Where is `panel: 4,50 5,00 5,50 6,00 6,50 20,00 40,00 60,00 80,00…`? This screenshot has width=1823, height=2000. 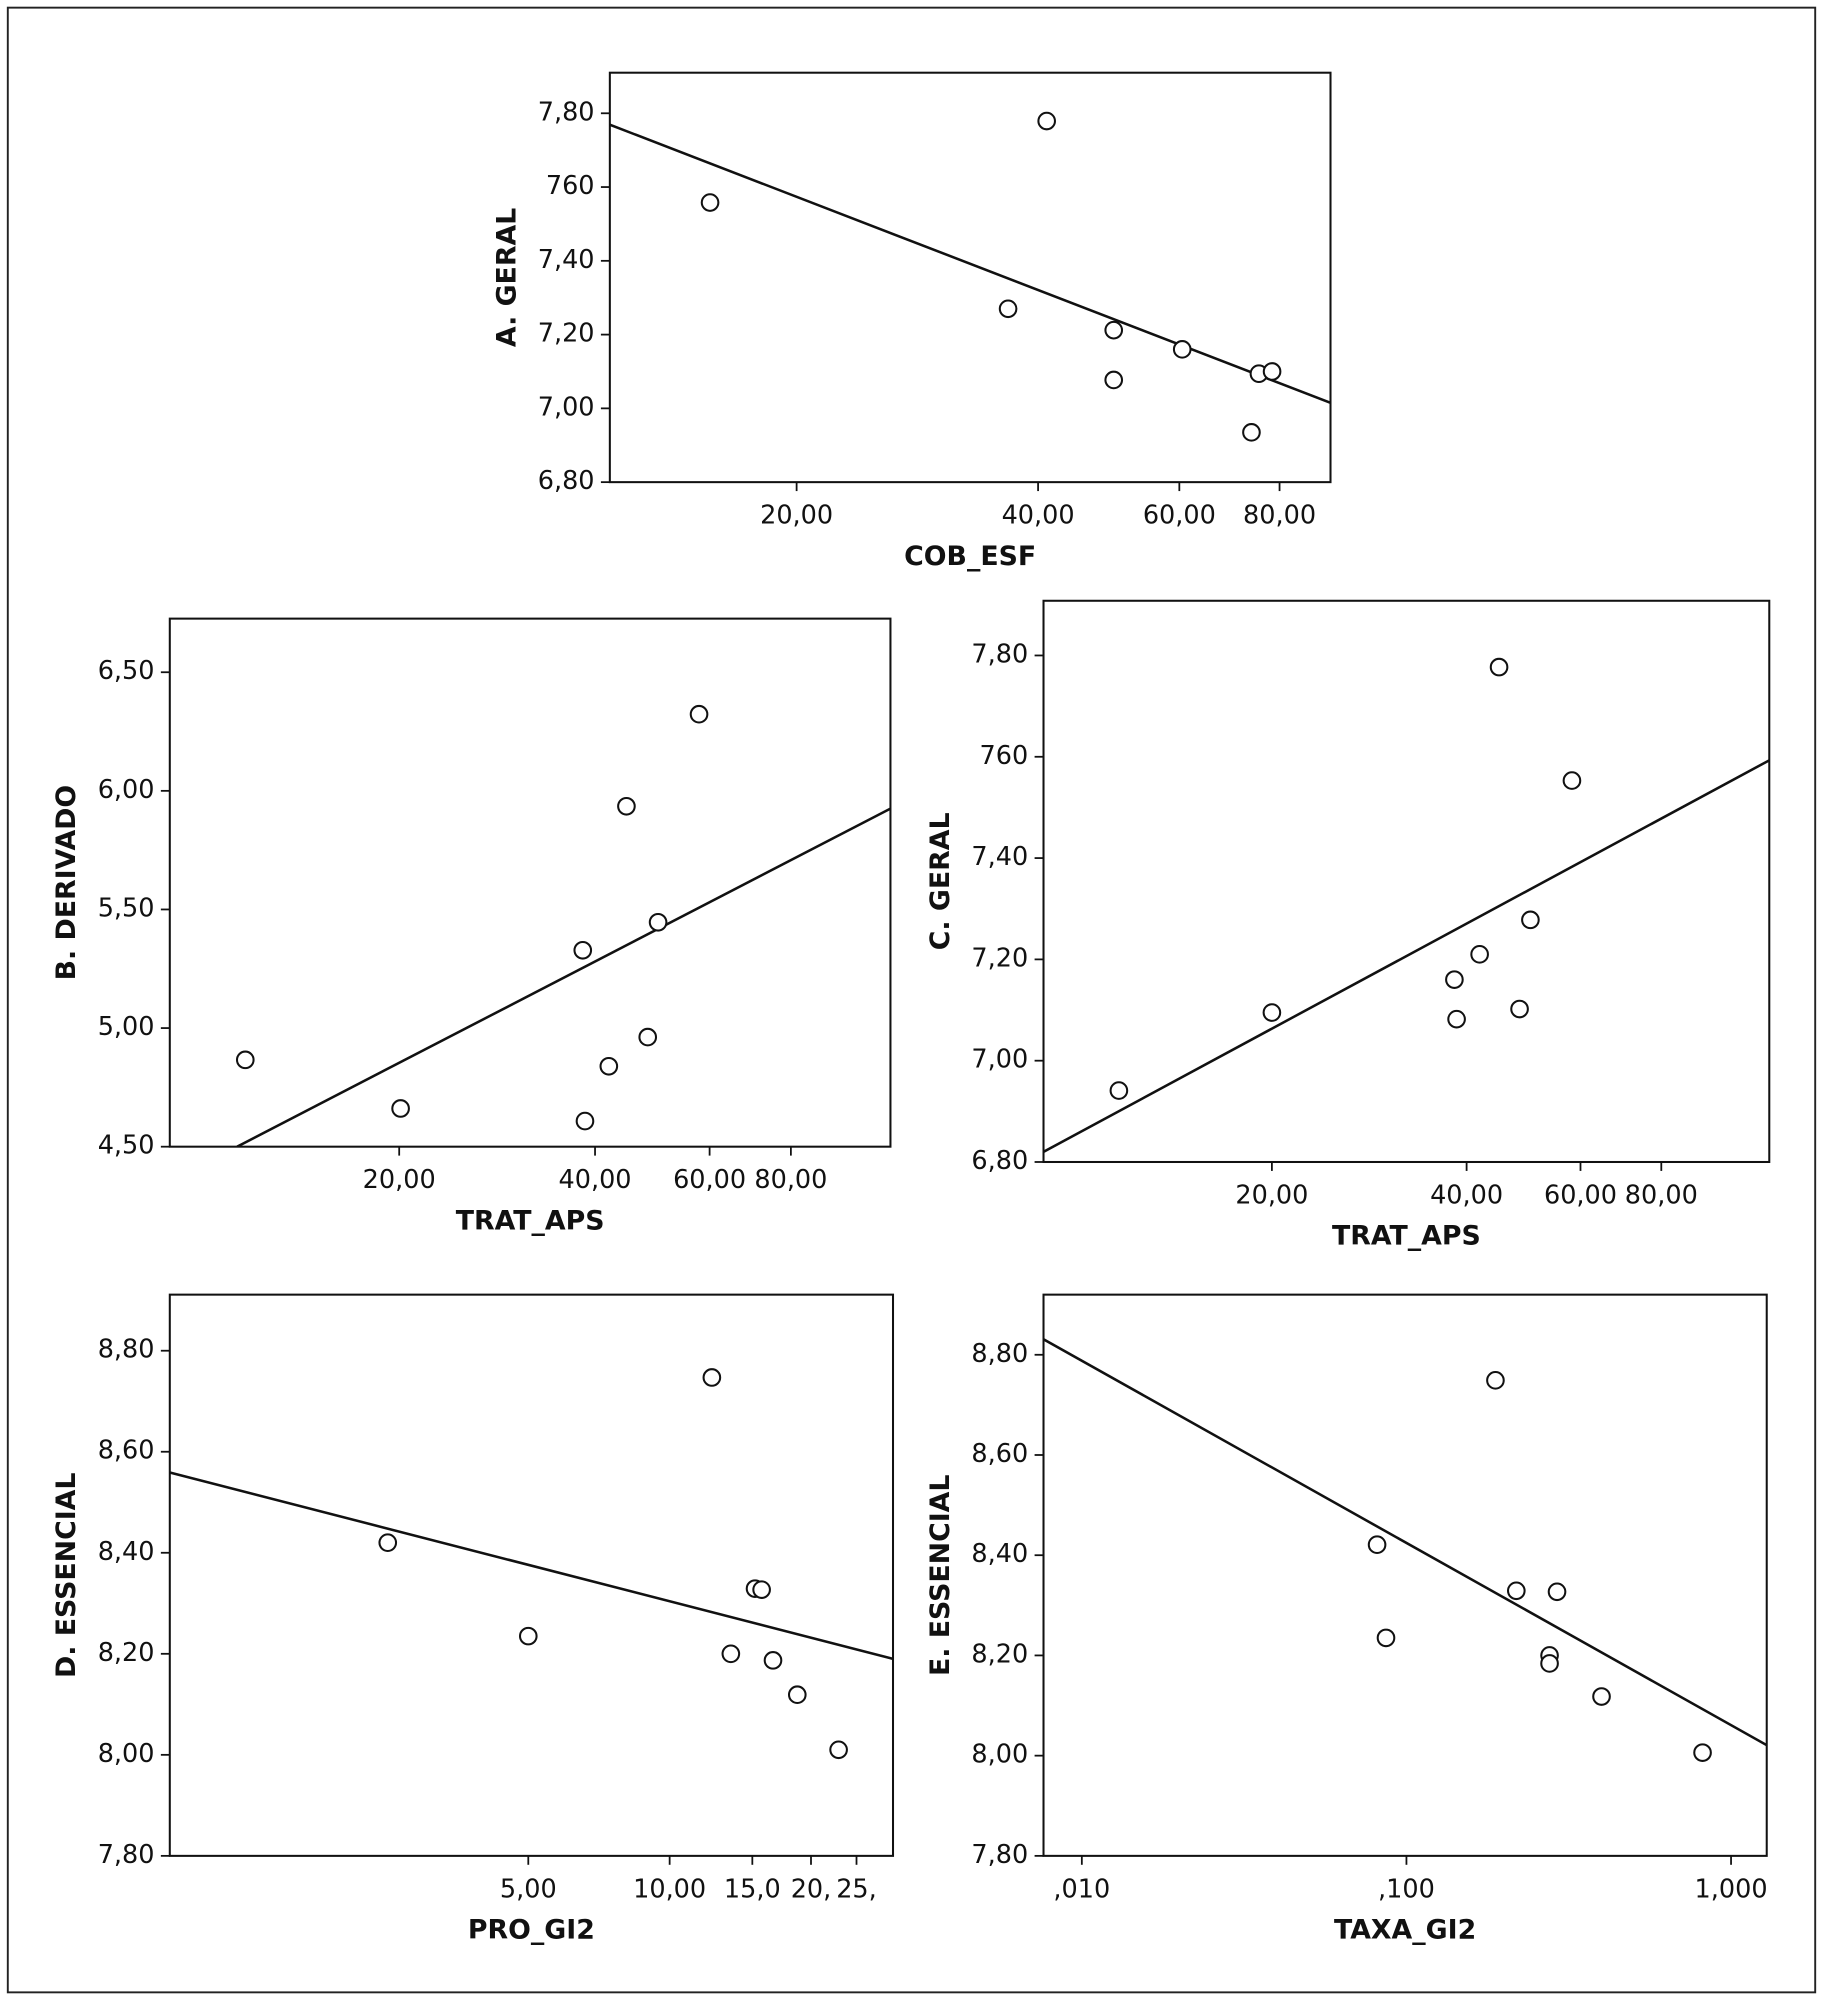
panel: 4,50 5,00 5,50 6,00 6,50 20,00 40,00 60,00 80,00… is located at coordinates (471, 926).